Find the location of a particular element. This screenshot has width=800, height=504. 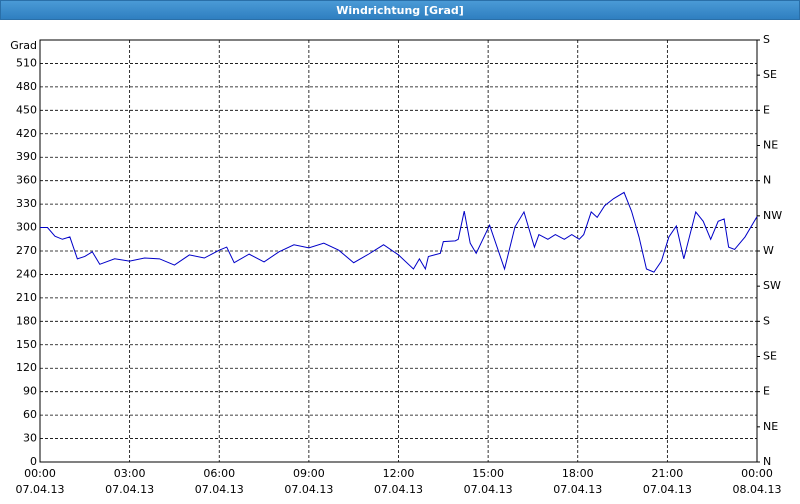

y-tick-label: 150 is located at coordinates (26, 344).